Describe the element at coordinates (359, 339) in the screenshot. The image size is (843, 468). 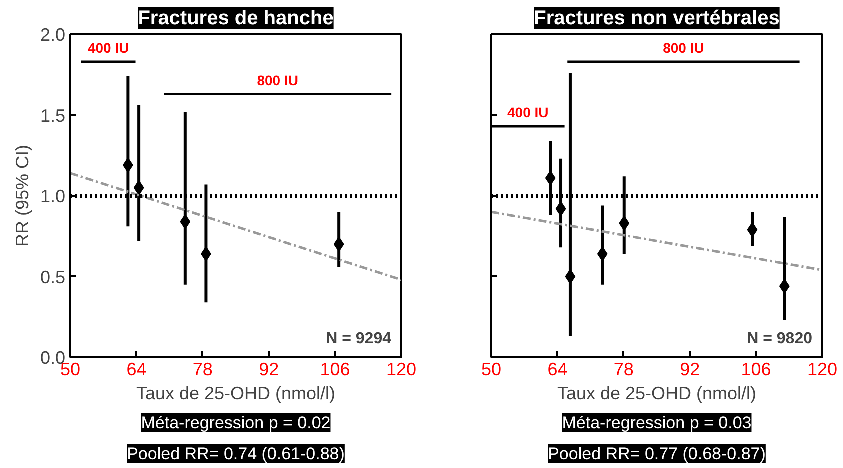
I see `annotation: N = 9294` at that location.